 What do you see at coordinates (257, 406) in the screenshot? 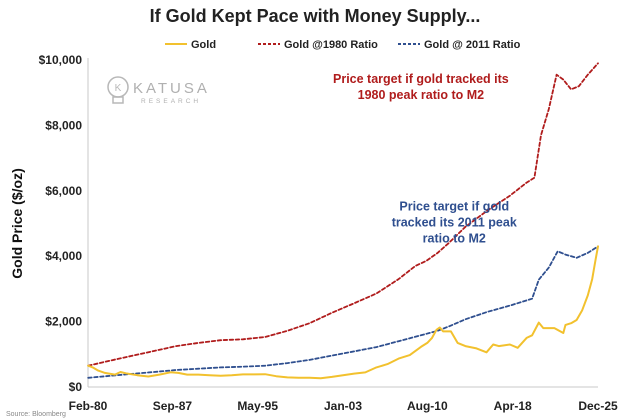
I see `x-tick-label: May-95` at bounding box center [257, 406].